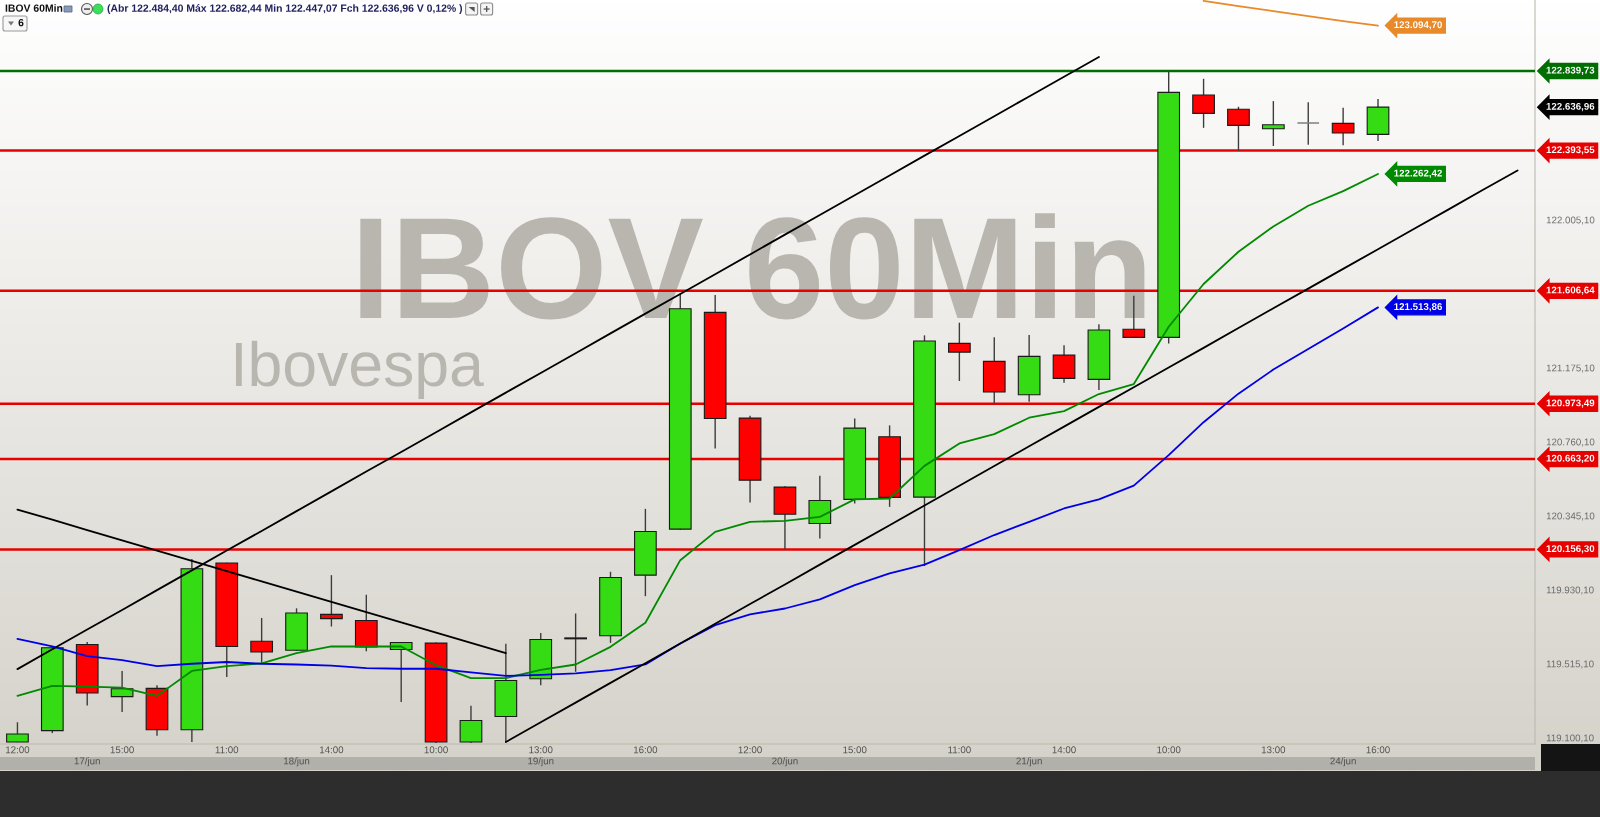 This screenshot has width=1600, height=817. What do you see at coordinates (1570, 150) in the screenshot?
I see `ref-line-label: 122.393,55` at bounding box center [1570, 150].